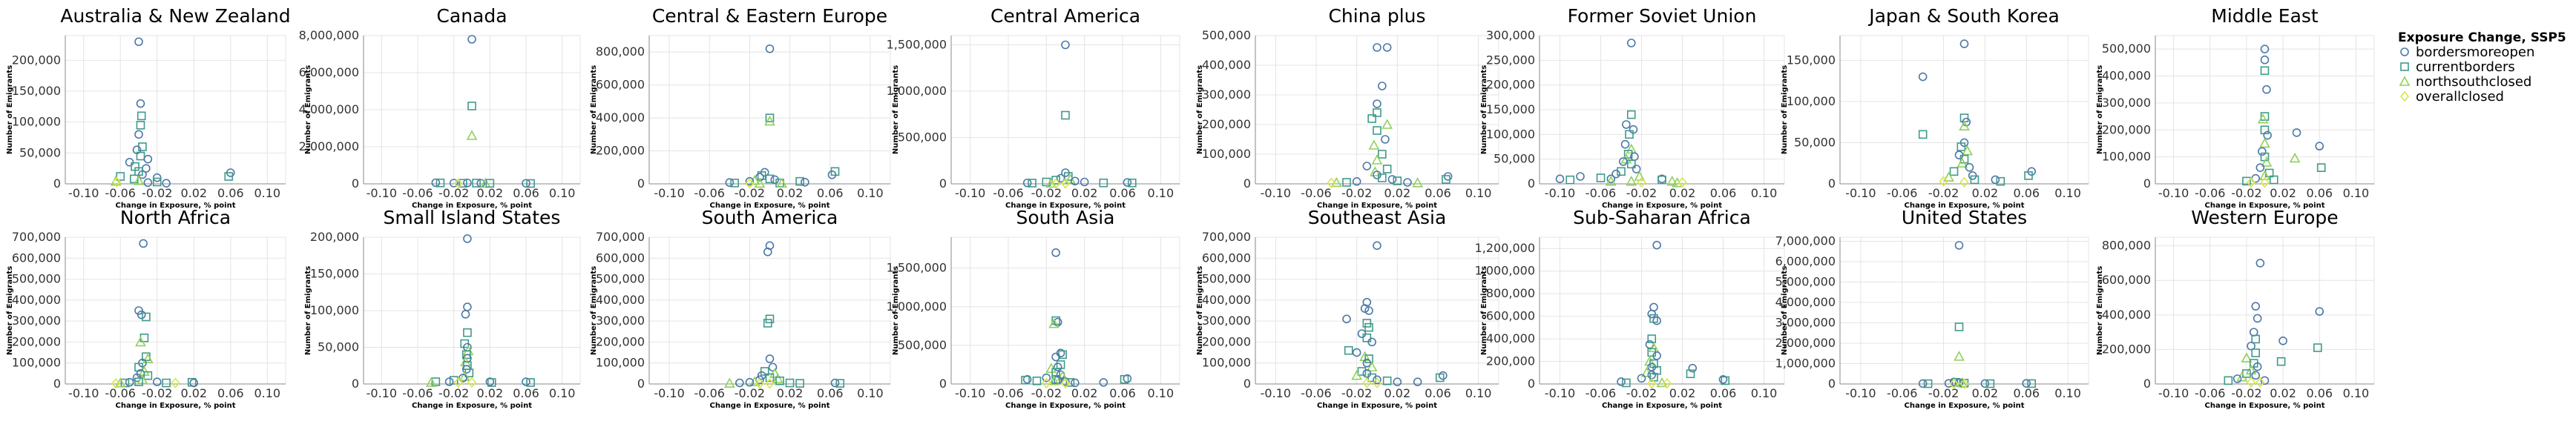 This screenshot has height=424, width=2576. What do you see at coordinates (770, 217) in the screenshot?
I see `panel-title: South America` at bounding box center [770, 217].